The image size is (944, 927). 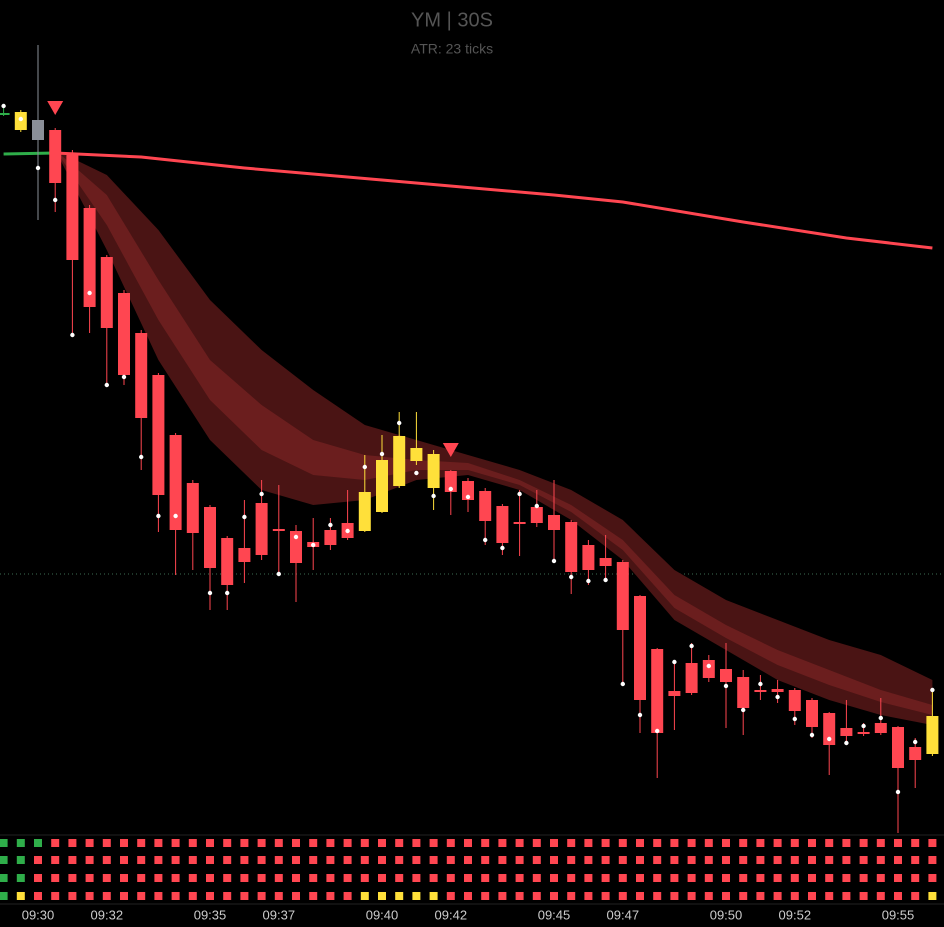 What do you see at coordinates (554, 914) in the screenshot?
I see `x-tick-label: 09:45` at bounding box center [554, 914].